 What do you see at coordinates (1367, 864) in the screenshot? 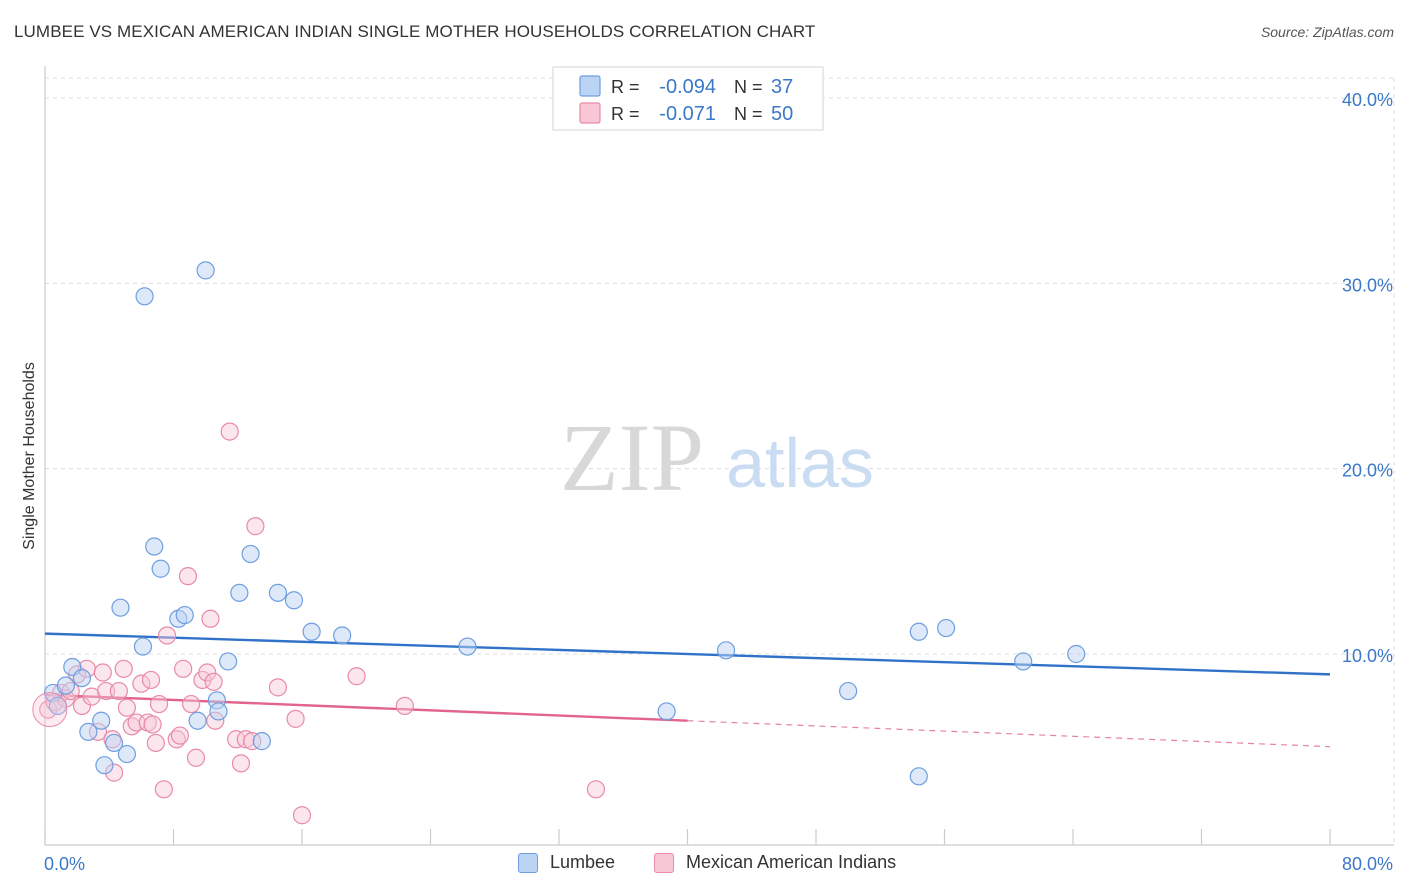
I see `x-tick-label-max: 80.0%` at bounding box center [1367, 864].